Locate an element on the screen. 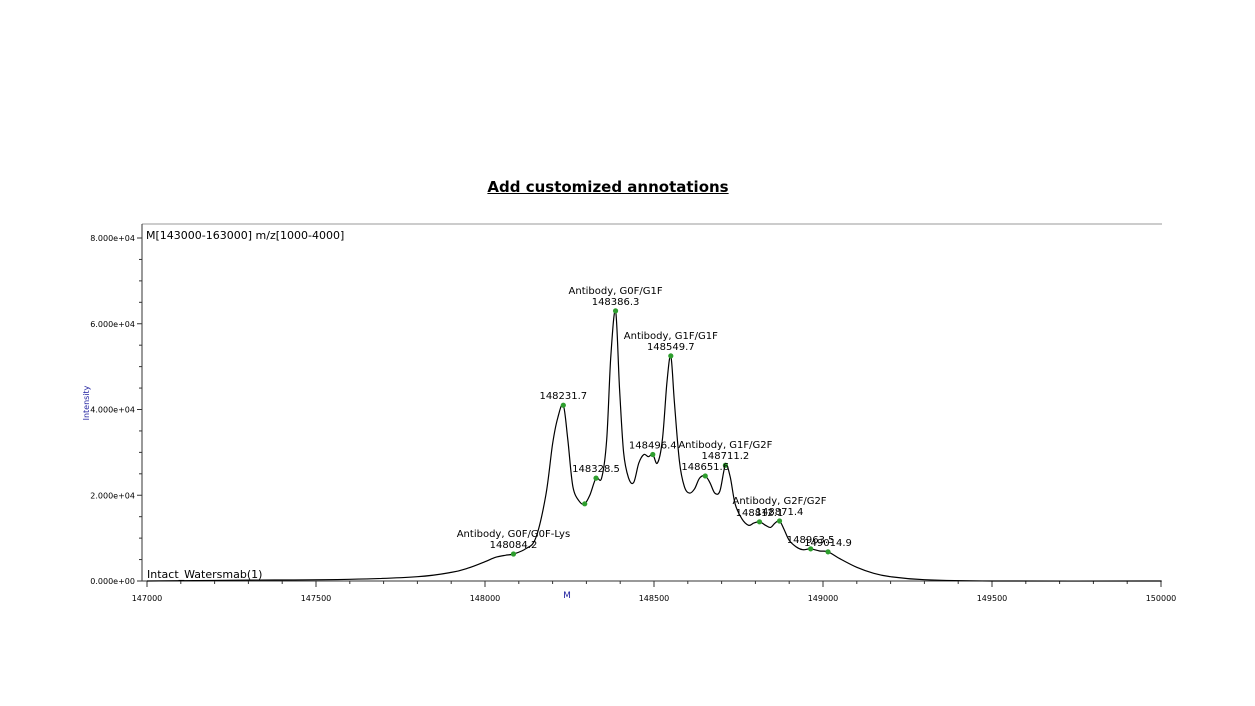 The width and height of the screenshot is (1255, 706). peak-mass-label: 149014.9 is located at coordinates (828, 543).